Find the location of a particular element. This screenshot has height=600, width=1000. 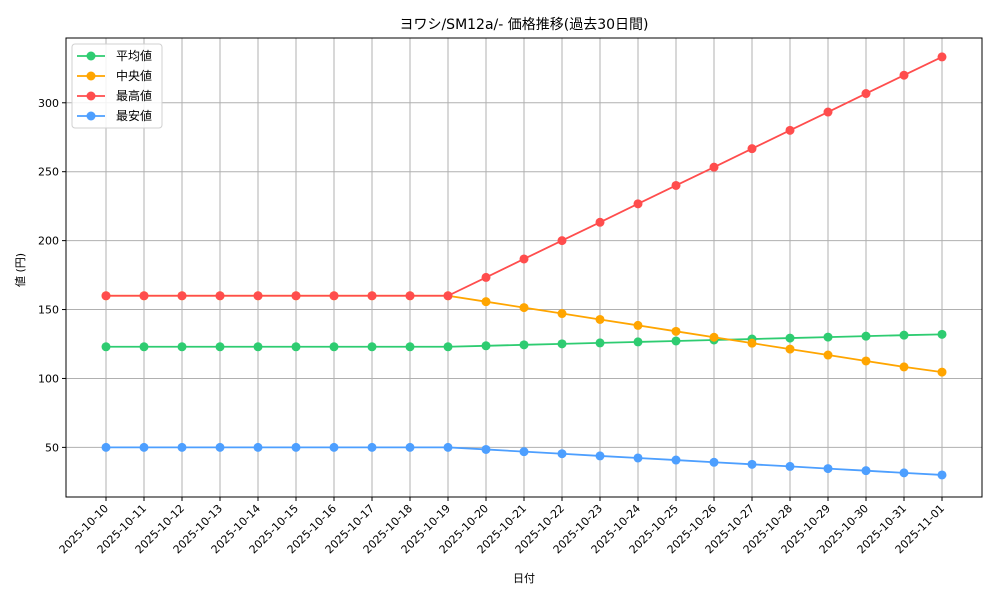

y-axis-ticks: 50 100 150 200 250 300 is located at coordinates (52, 275).